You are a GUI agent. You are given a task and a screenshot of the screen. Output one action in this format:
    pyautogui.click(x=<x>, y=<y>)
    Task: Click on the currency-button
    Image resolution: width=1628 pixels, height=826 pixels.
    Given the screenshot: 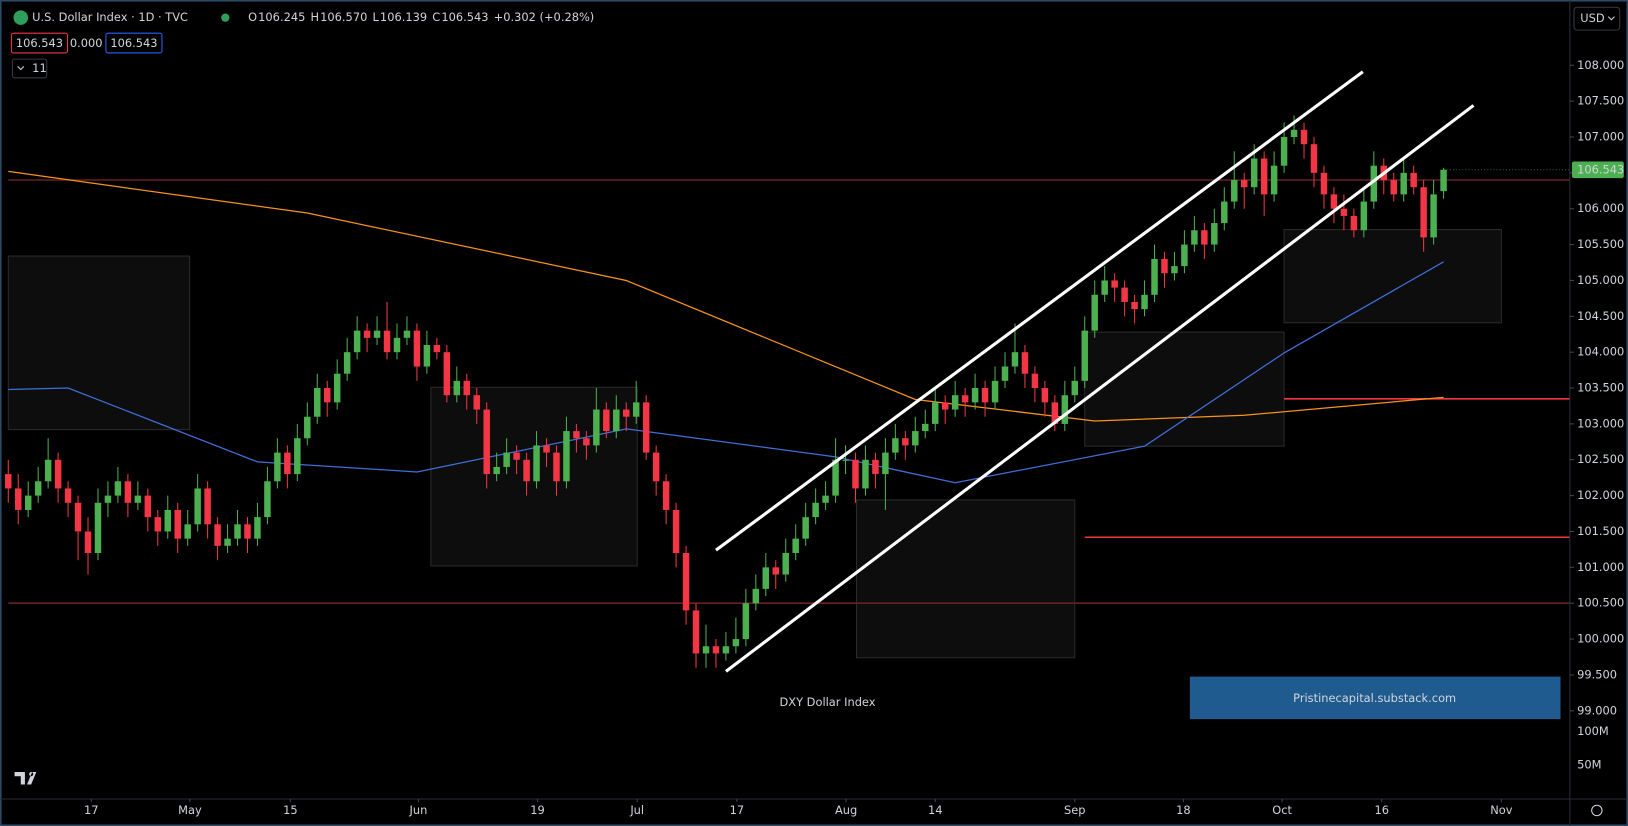 What is the action you would take?
    pyautogui.click(x=1597, y=18)
    